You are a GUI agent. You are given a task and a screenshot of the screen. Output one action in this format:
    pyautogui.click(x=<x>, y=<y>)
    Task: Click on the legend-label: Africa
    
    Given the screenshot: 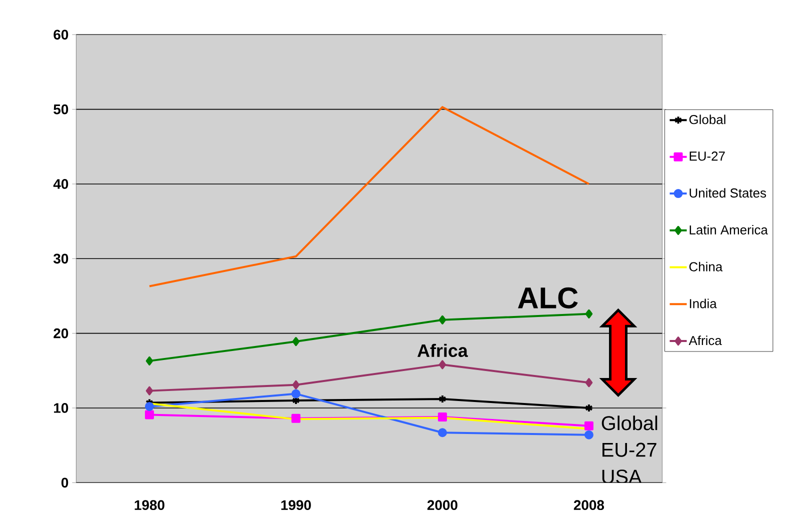 What is the action you would take?
    pyautogui.click(x=705, y=341)
    